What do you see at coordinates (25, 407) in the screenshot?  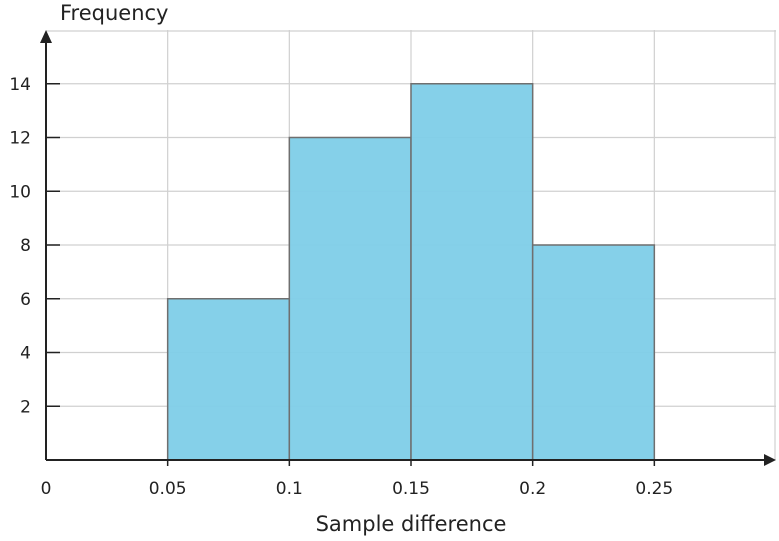 I see `y-tick-label: 2` at bounding box center [25, 407].